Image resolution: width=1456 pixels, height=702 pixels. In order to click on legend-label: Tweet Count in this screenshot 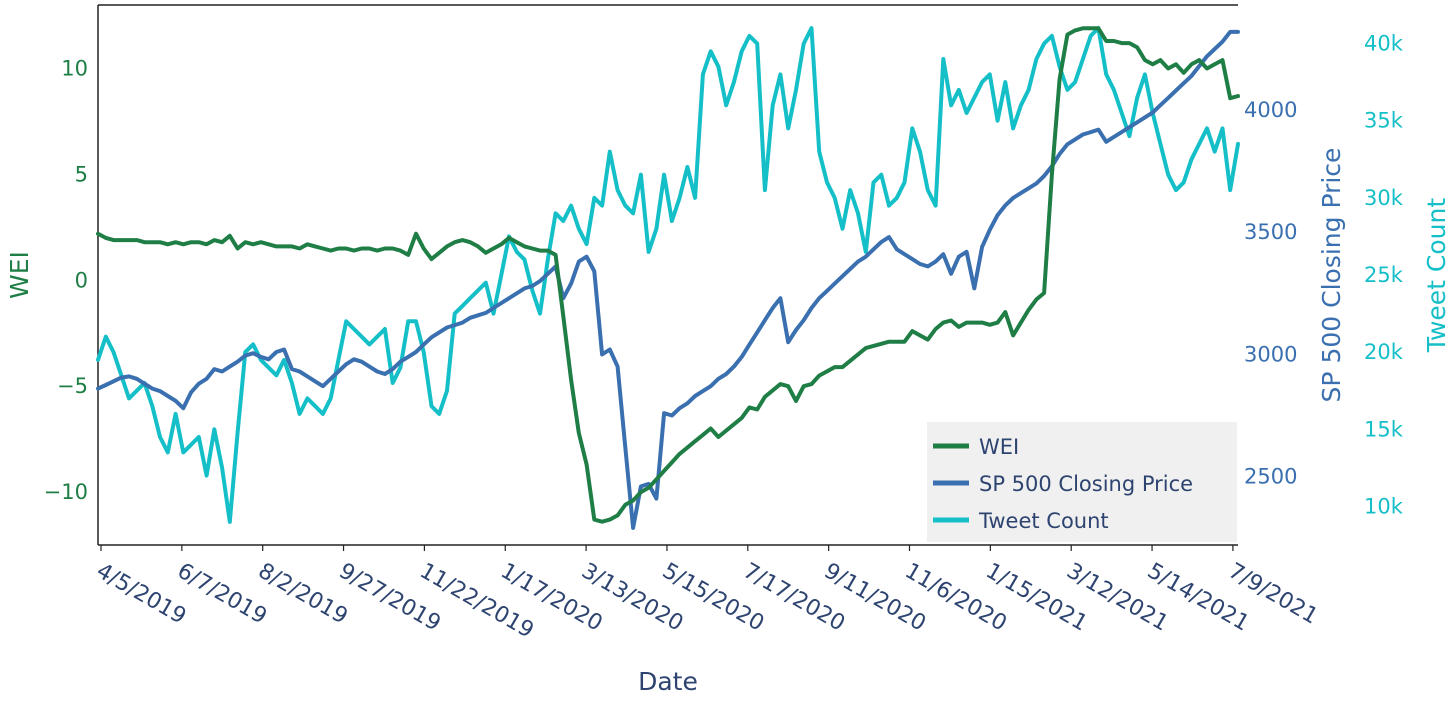, I will do `click(1043, 521)`.